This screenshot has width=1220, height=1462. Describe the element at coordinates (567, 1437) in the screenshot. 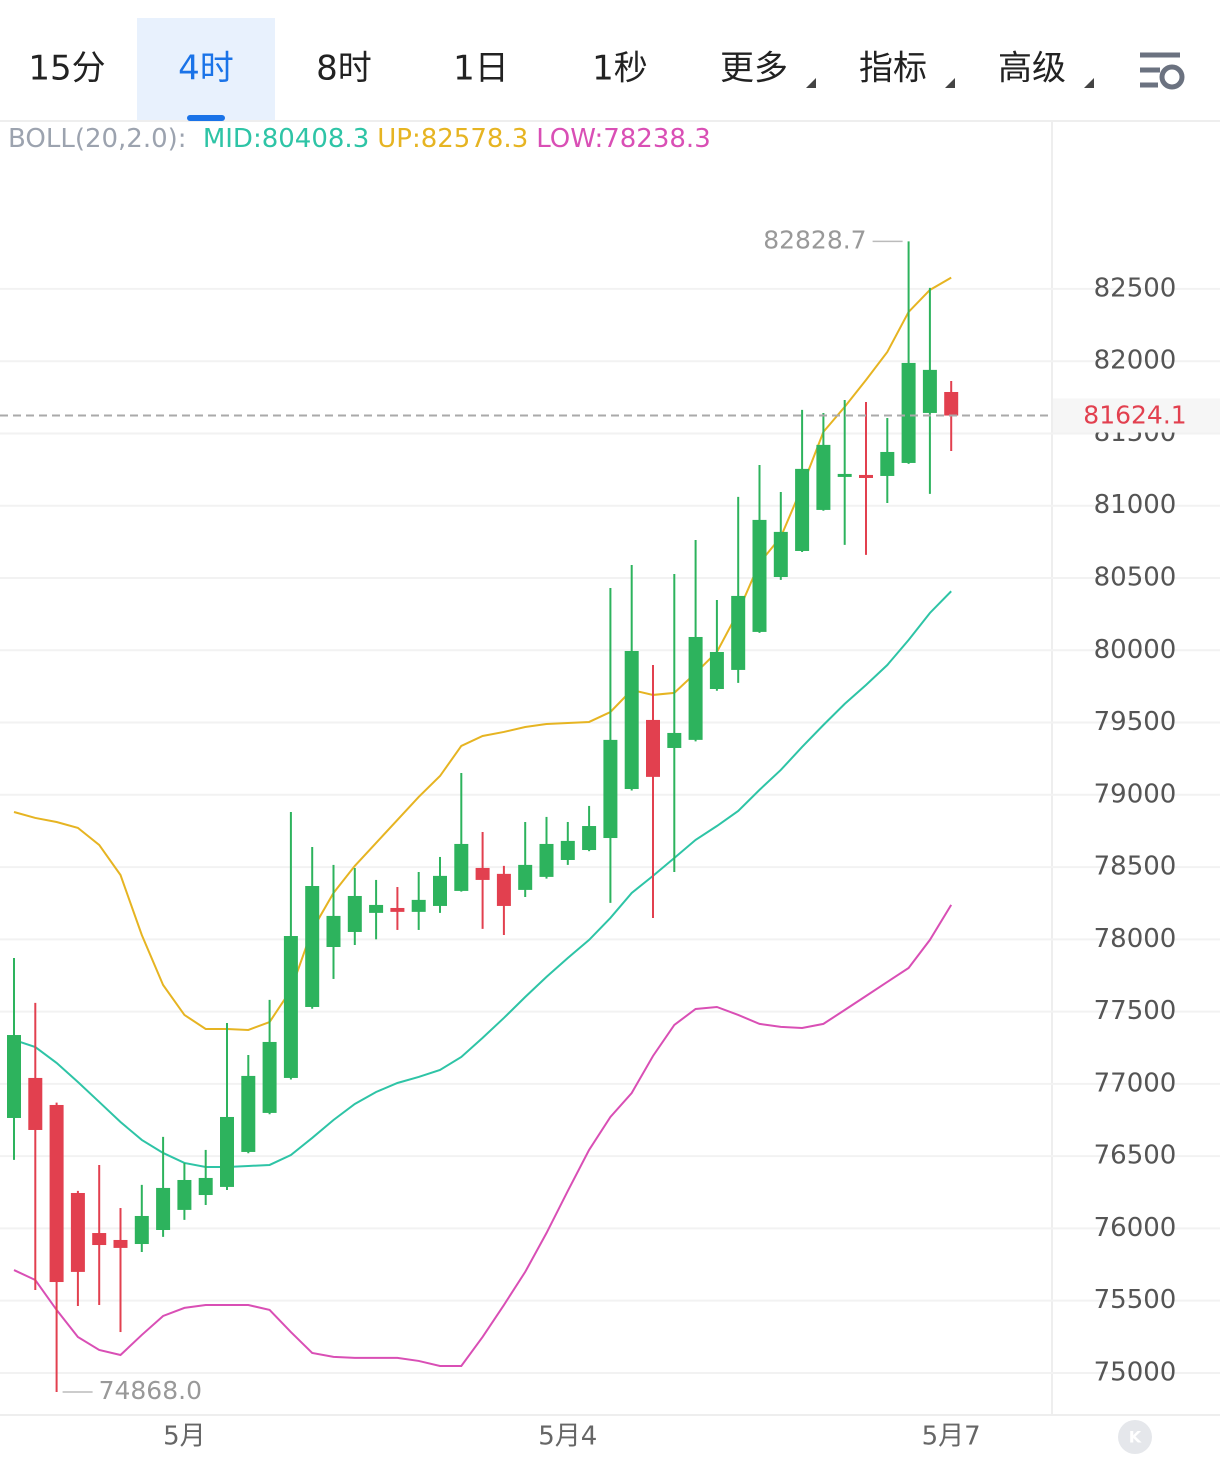

I see `x-tick-label: 5月4` at that location.